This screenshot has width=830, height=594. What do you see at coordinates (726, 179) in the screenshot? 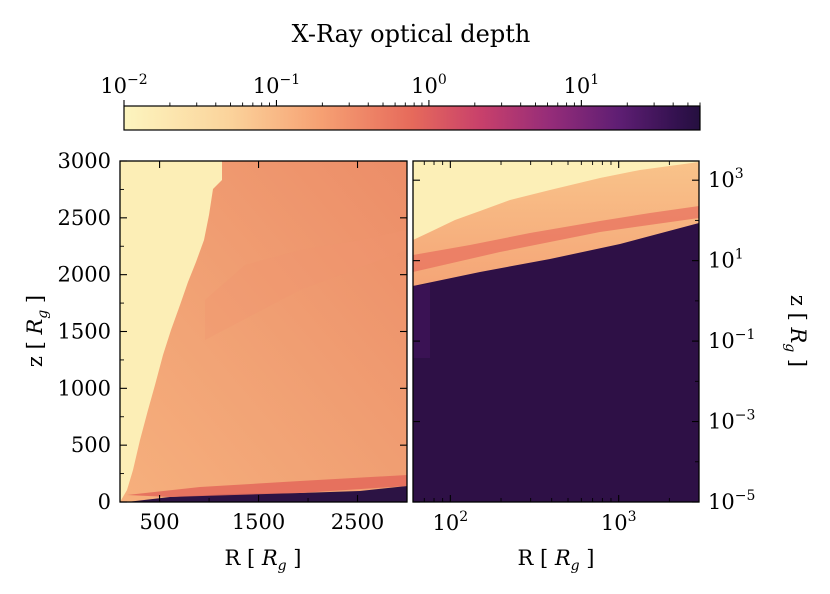
I see `right-y-tick-label: 10³` at bounding box center [726, 179].